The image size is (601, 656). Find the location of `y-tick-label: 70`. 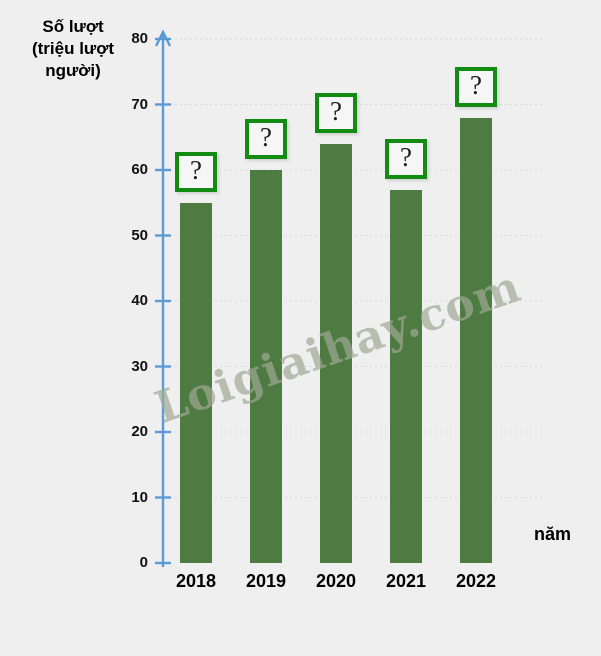

y-tick-label: 70 is located at coordinates (139, 104).